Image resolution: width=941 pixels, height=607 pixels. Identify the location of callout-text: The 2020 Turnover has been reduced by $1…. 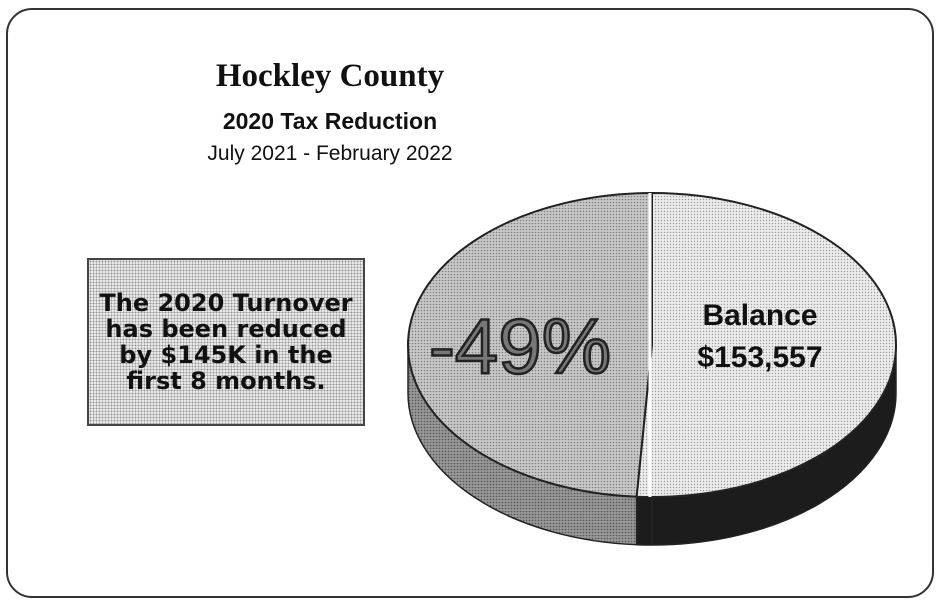
(226, 342).